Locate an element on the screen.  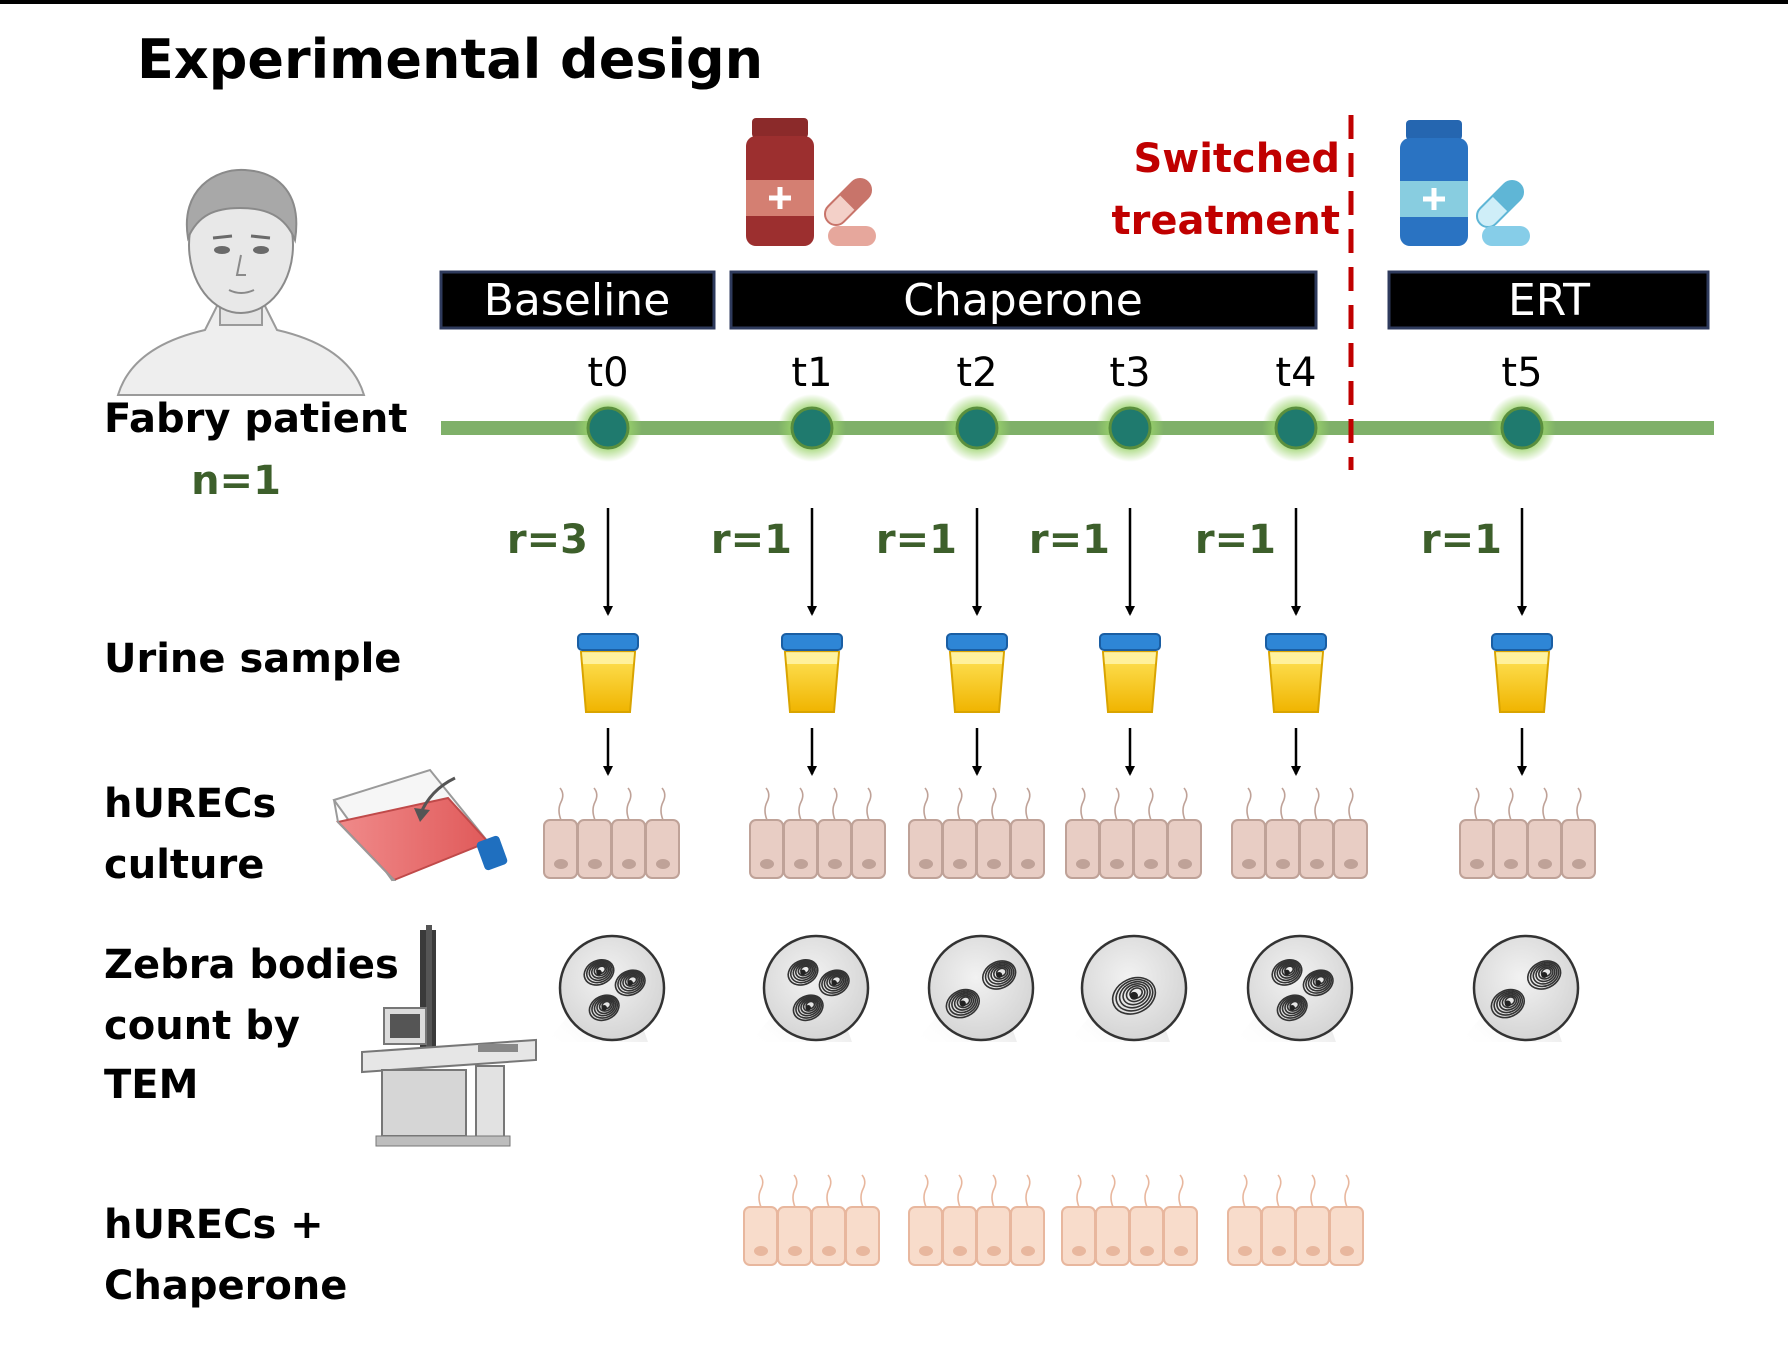
timeline-line is located at coordinates (1077, 428).